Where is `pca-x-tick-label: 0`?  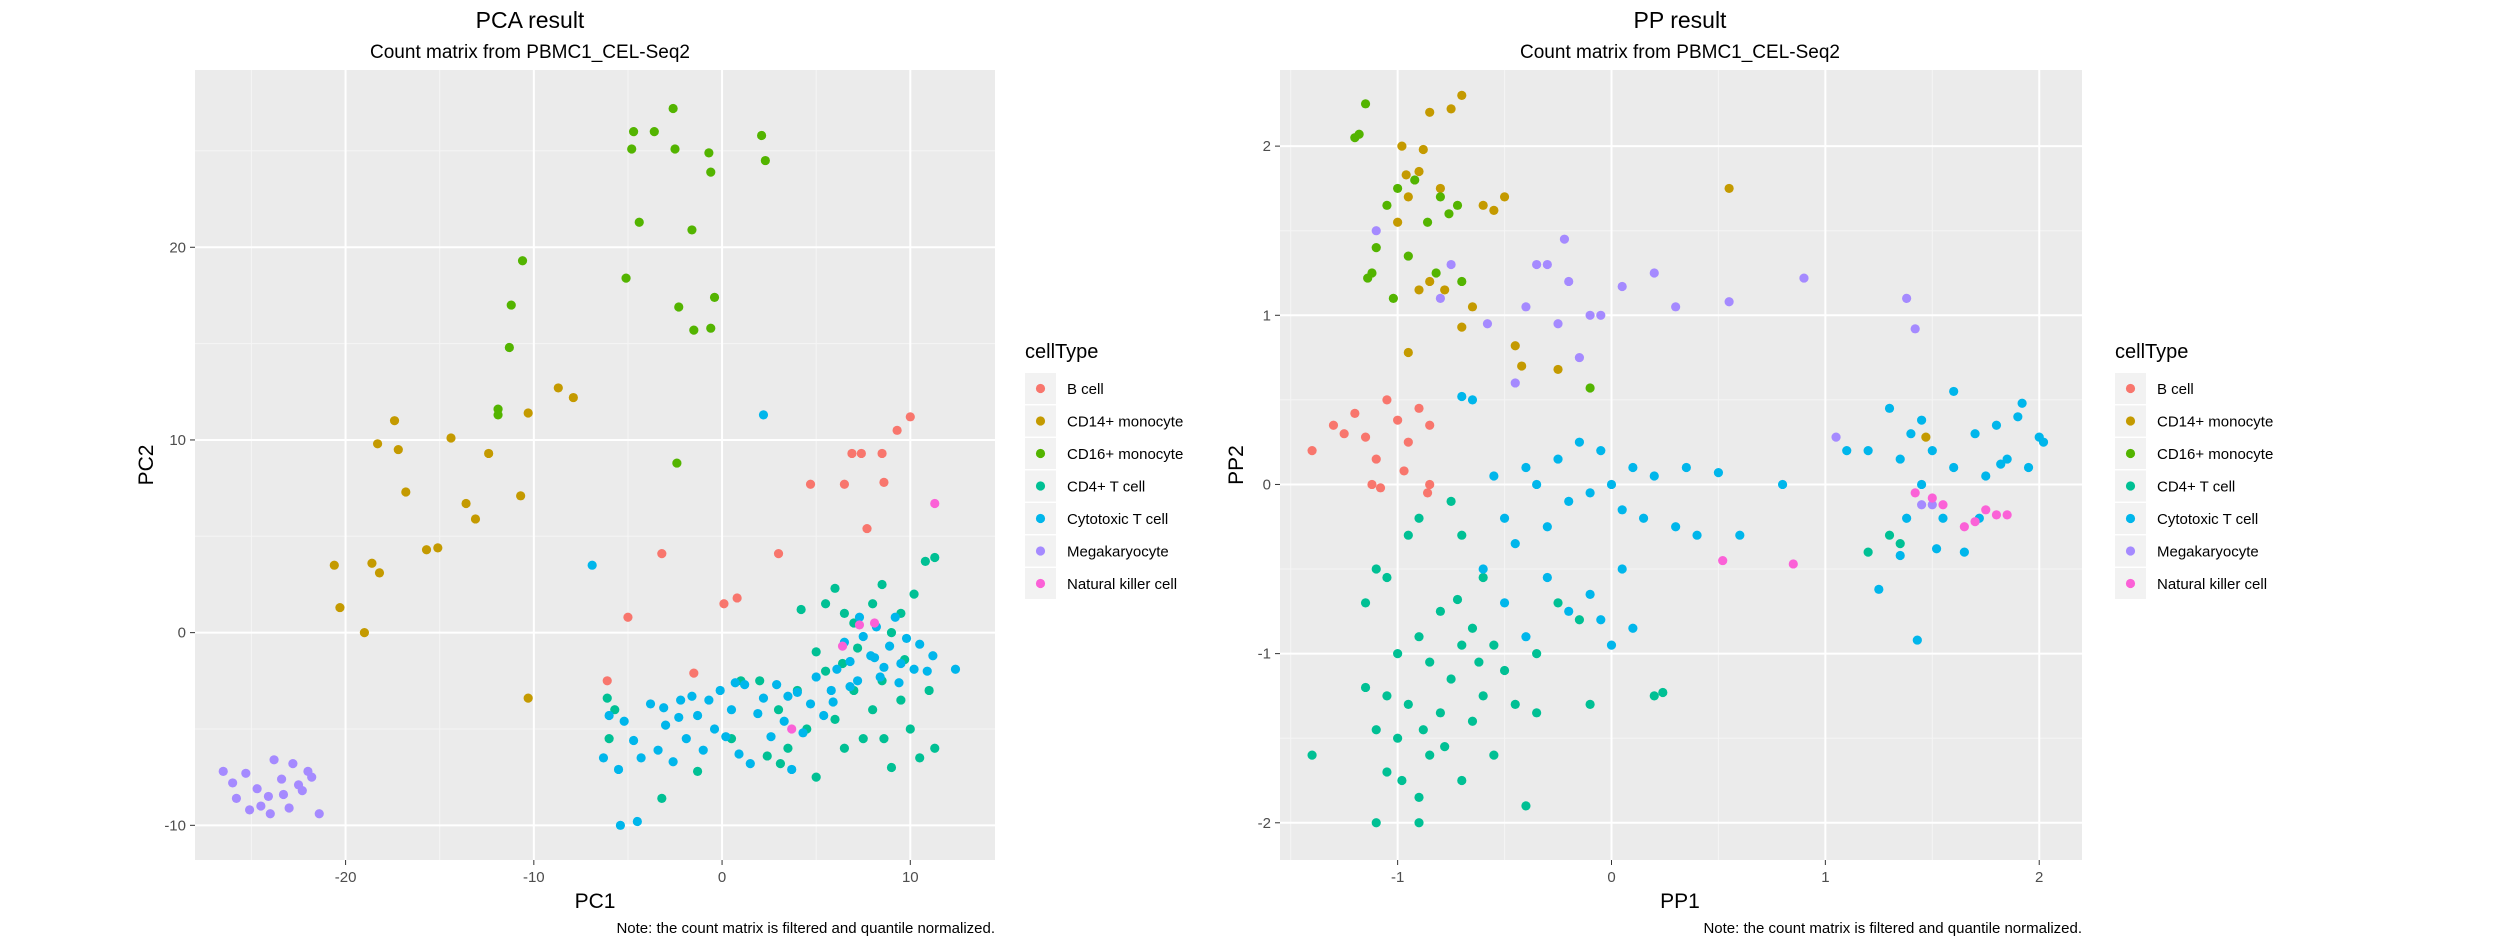
pca-x-tick-label: 0 is located at coordinates (722, 877).